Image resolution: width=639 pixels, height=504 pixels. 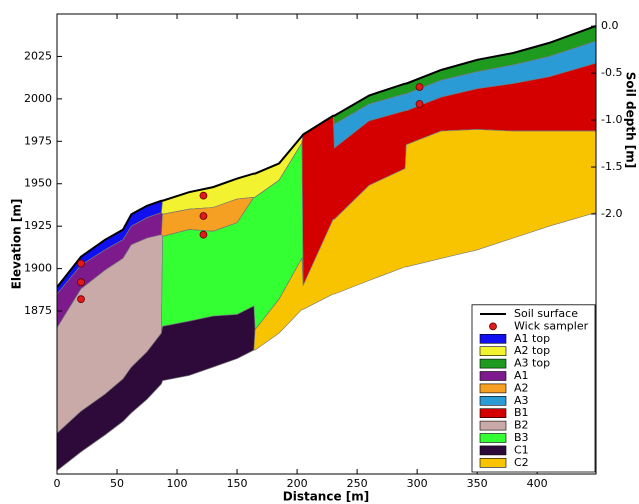 What do you see at coordinates (611, 213) in the screenshot?
I see `y2-tick-label: -2.0` at bounding box center [611, 213].